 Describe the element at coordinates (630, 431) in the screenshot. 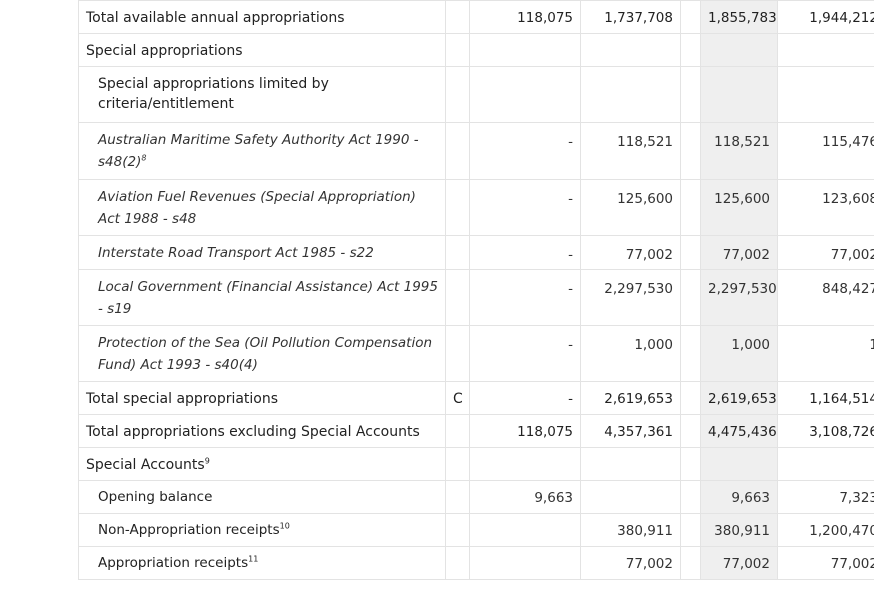

I see `value-cell: 4,357,361` at that location.